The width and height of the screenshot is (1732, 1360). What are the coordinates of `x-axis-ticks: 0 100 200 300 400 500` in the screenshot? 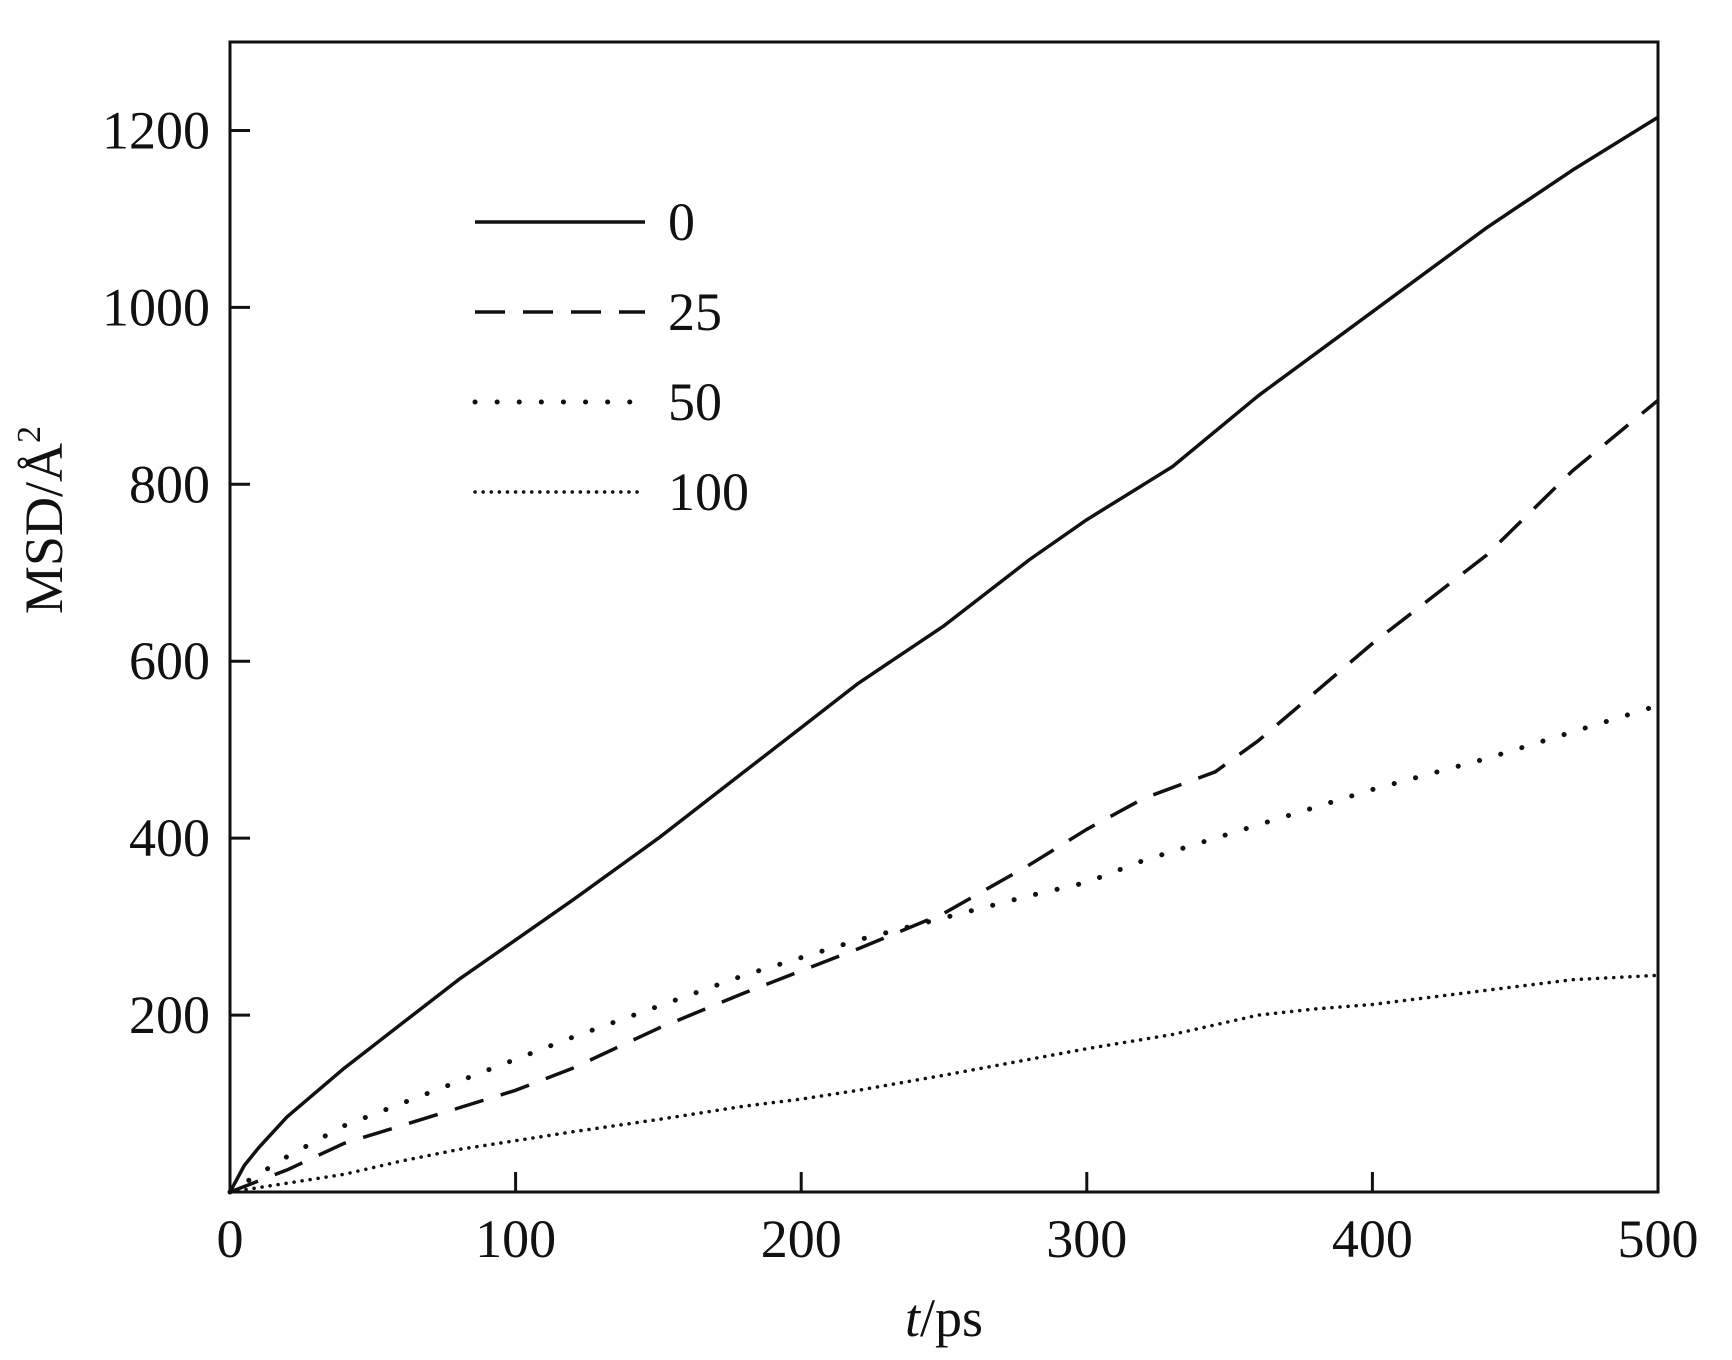 It's located at (958, 1220).